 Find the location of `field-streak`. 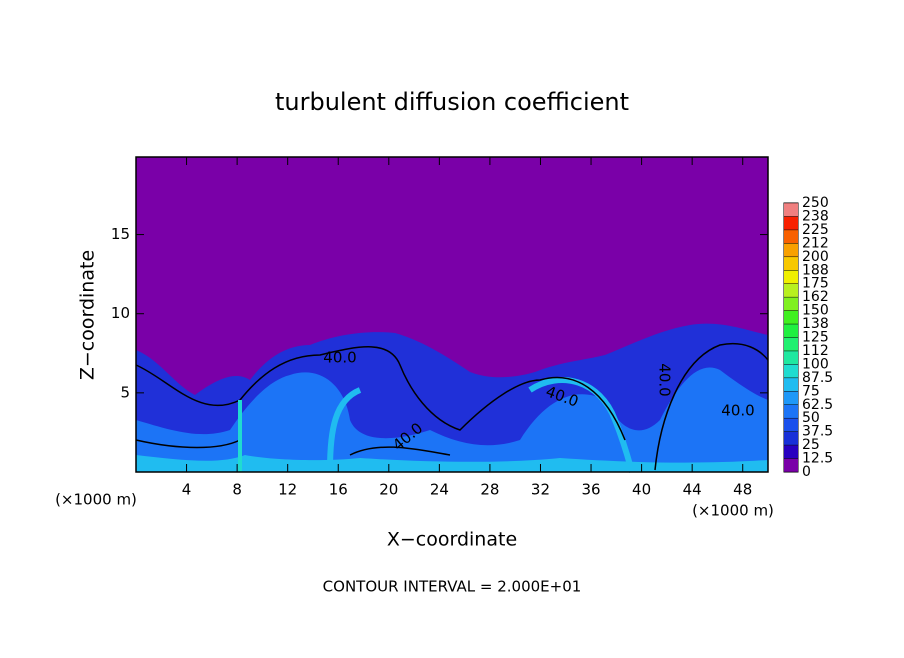

field-streak is located at coordinates (344, 429).